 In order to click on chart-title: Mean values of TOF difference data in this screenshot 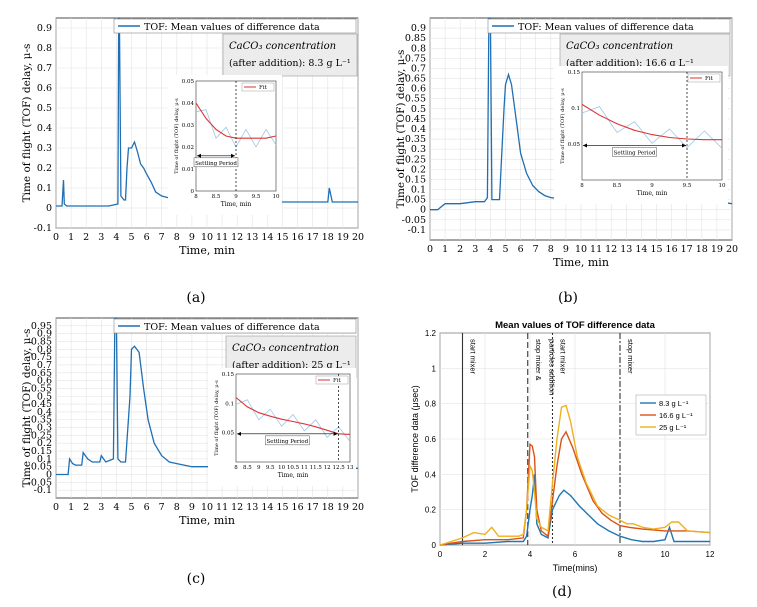, I will do `click(575, 325)`.